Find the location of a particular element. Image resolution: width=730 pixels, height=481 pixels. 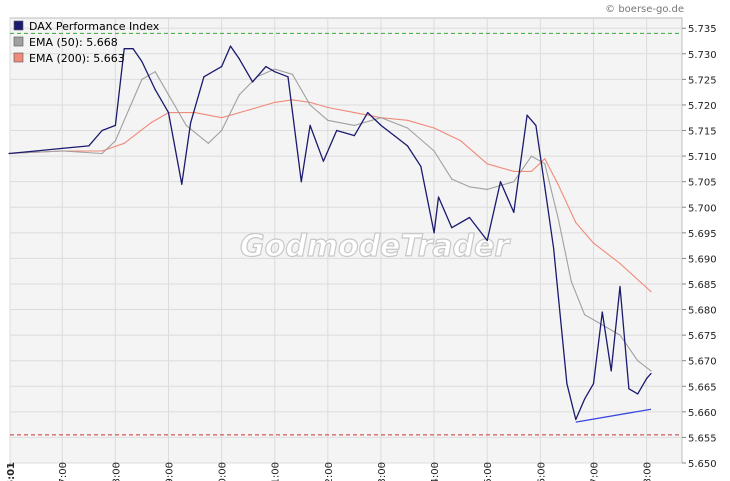

y-tick-label: 5.675 is located at coordinates (702, 336).